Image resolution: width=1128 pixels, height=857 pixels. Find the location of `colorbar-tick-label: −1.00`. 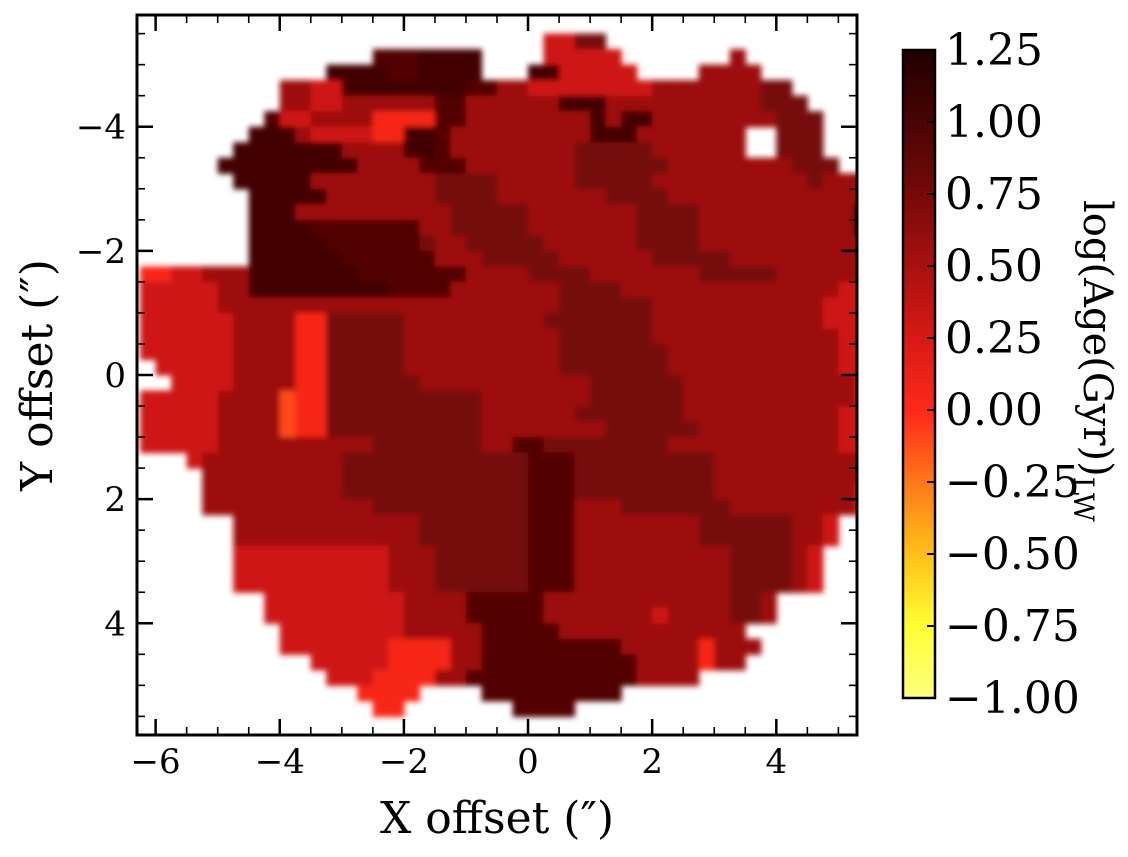

colorbar-tick-label: −1.00 is located at coordinates (1012, 698).